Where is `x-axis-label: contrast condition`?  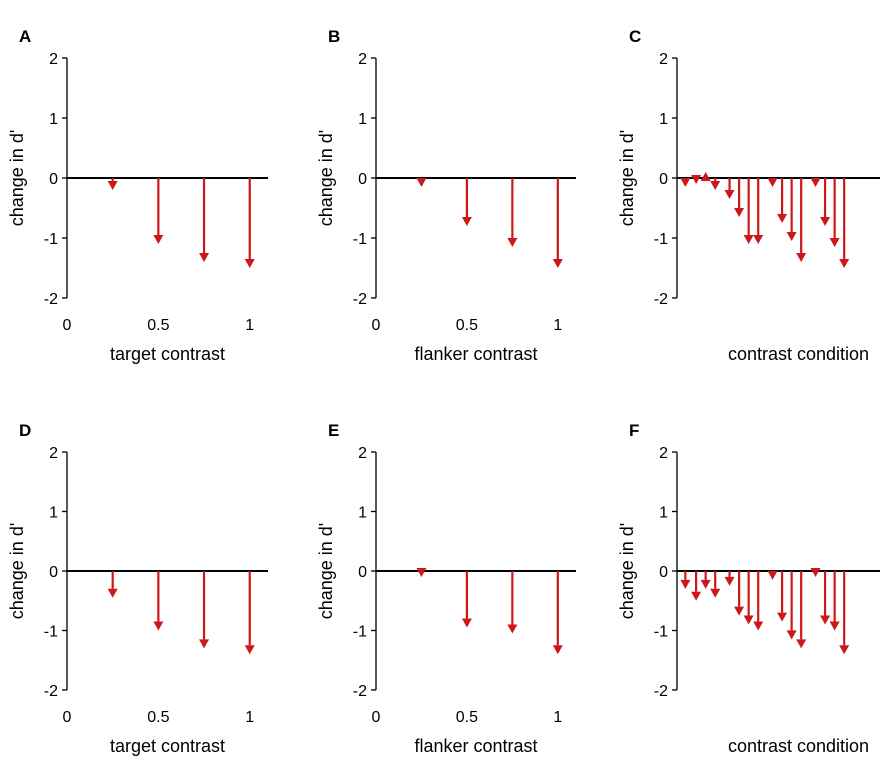 x-axis-label: contrast condition is located at coordinates (798, 354).